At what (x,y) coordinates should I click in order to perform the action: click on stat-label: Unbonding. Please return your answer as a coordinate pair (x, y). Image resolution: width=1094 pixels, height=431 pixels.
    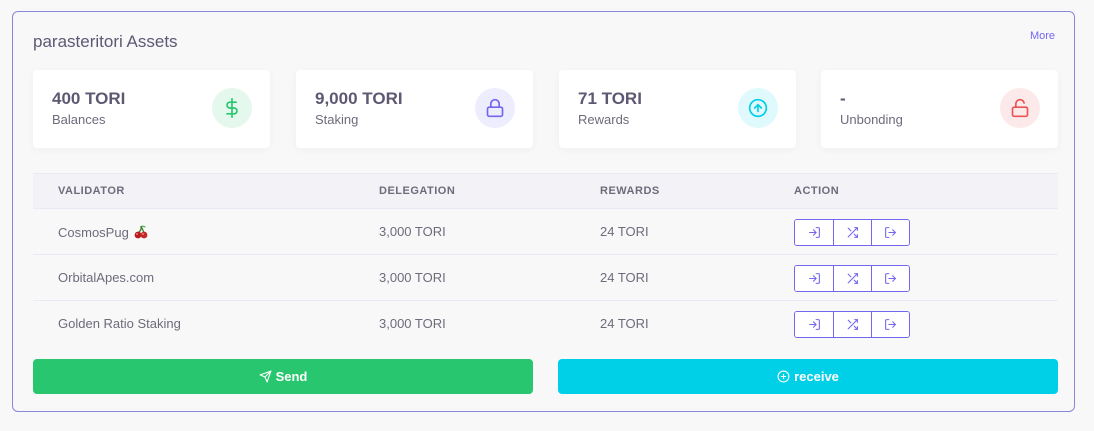
    Looking at the image, I should click on (871, 119).